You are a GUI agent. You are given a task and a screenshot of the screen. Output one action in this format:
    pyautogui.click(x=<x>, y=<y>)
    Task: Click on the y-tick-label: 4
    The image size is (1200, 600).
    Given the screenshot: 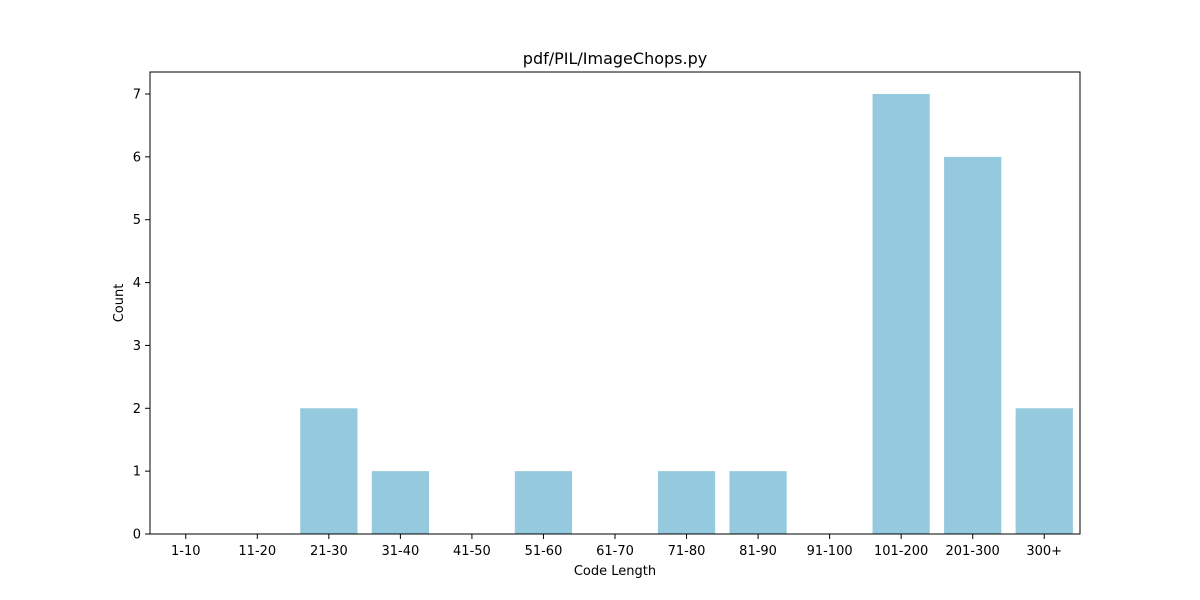 What is the action you would take?
    pyautogui.click(x=137, y=283)
    